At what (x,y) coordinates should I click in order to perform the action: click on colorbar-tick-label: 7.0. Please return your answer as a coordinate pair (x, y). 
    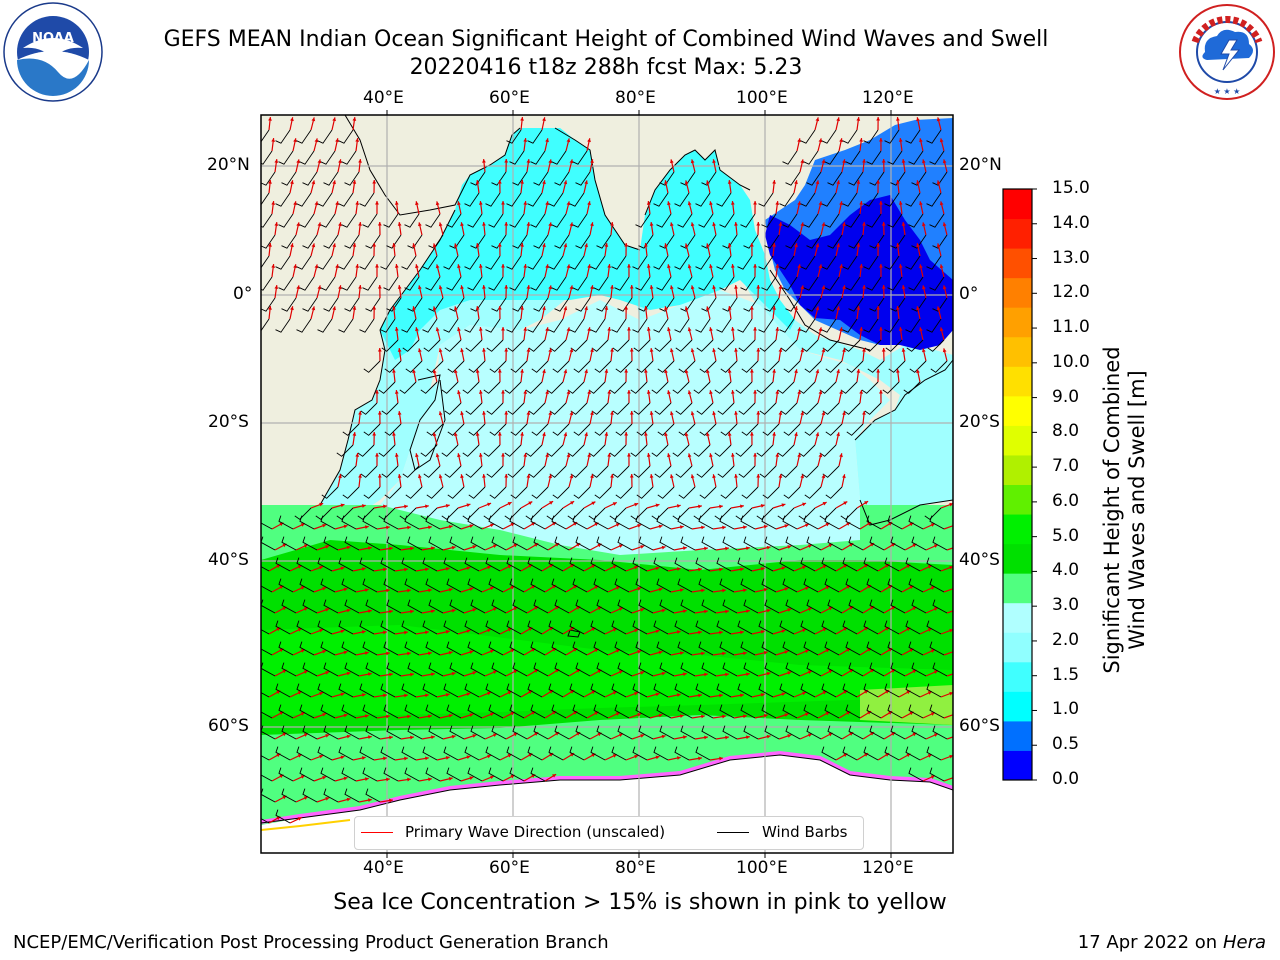
    Looking at the image, I should click on (1066, 466).